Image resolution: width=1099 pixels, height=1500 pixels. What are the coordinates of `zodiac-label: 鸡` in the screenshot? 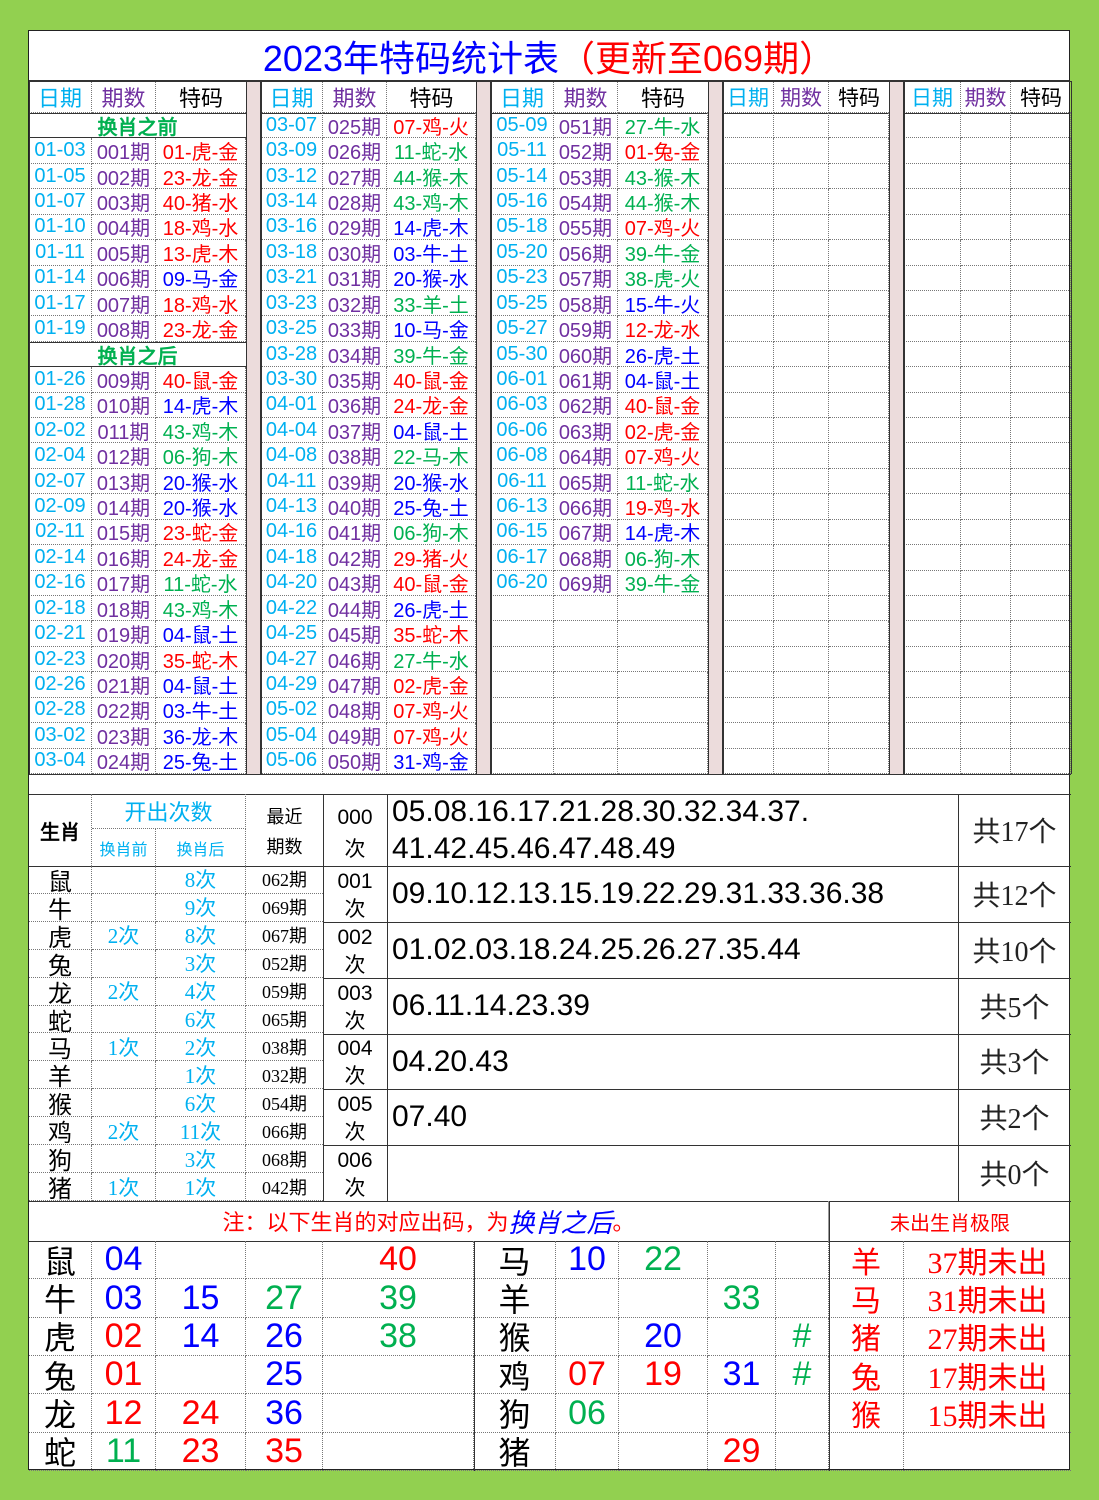 It's located at (515, 1375).